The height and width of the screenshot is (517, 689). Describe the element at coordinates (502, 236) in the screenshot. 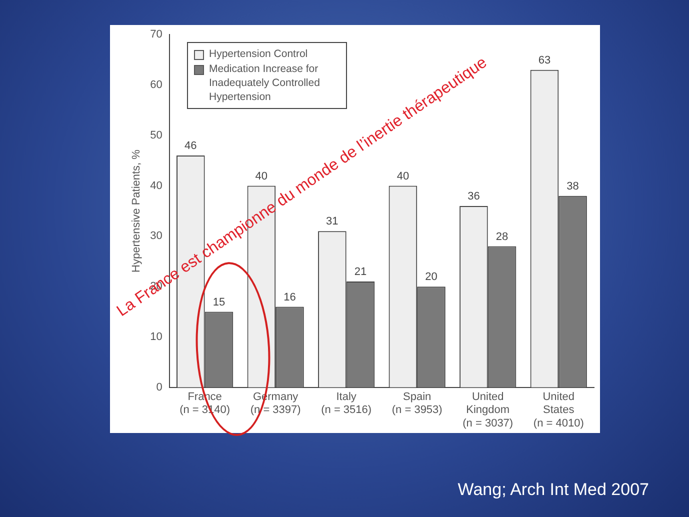

I see `data-label: 28` at that location.